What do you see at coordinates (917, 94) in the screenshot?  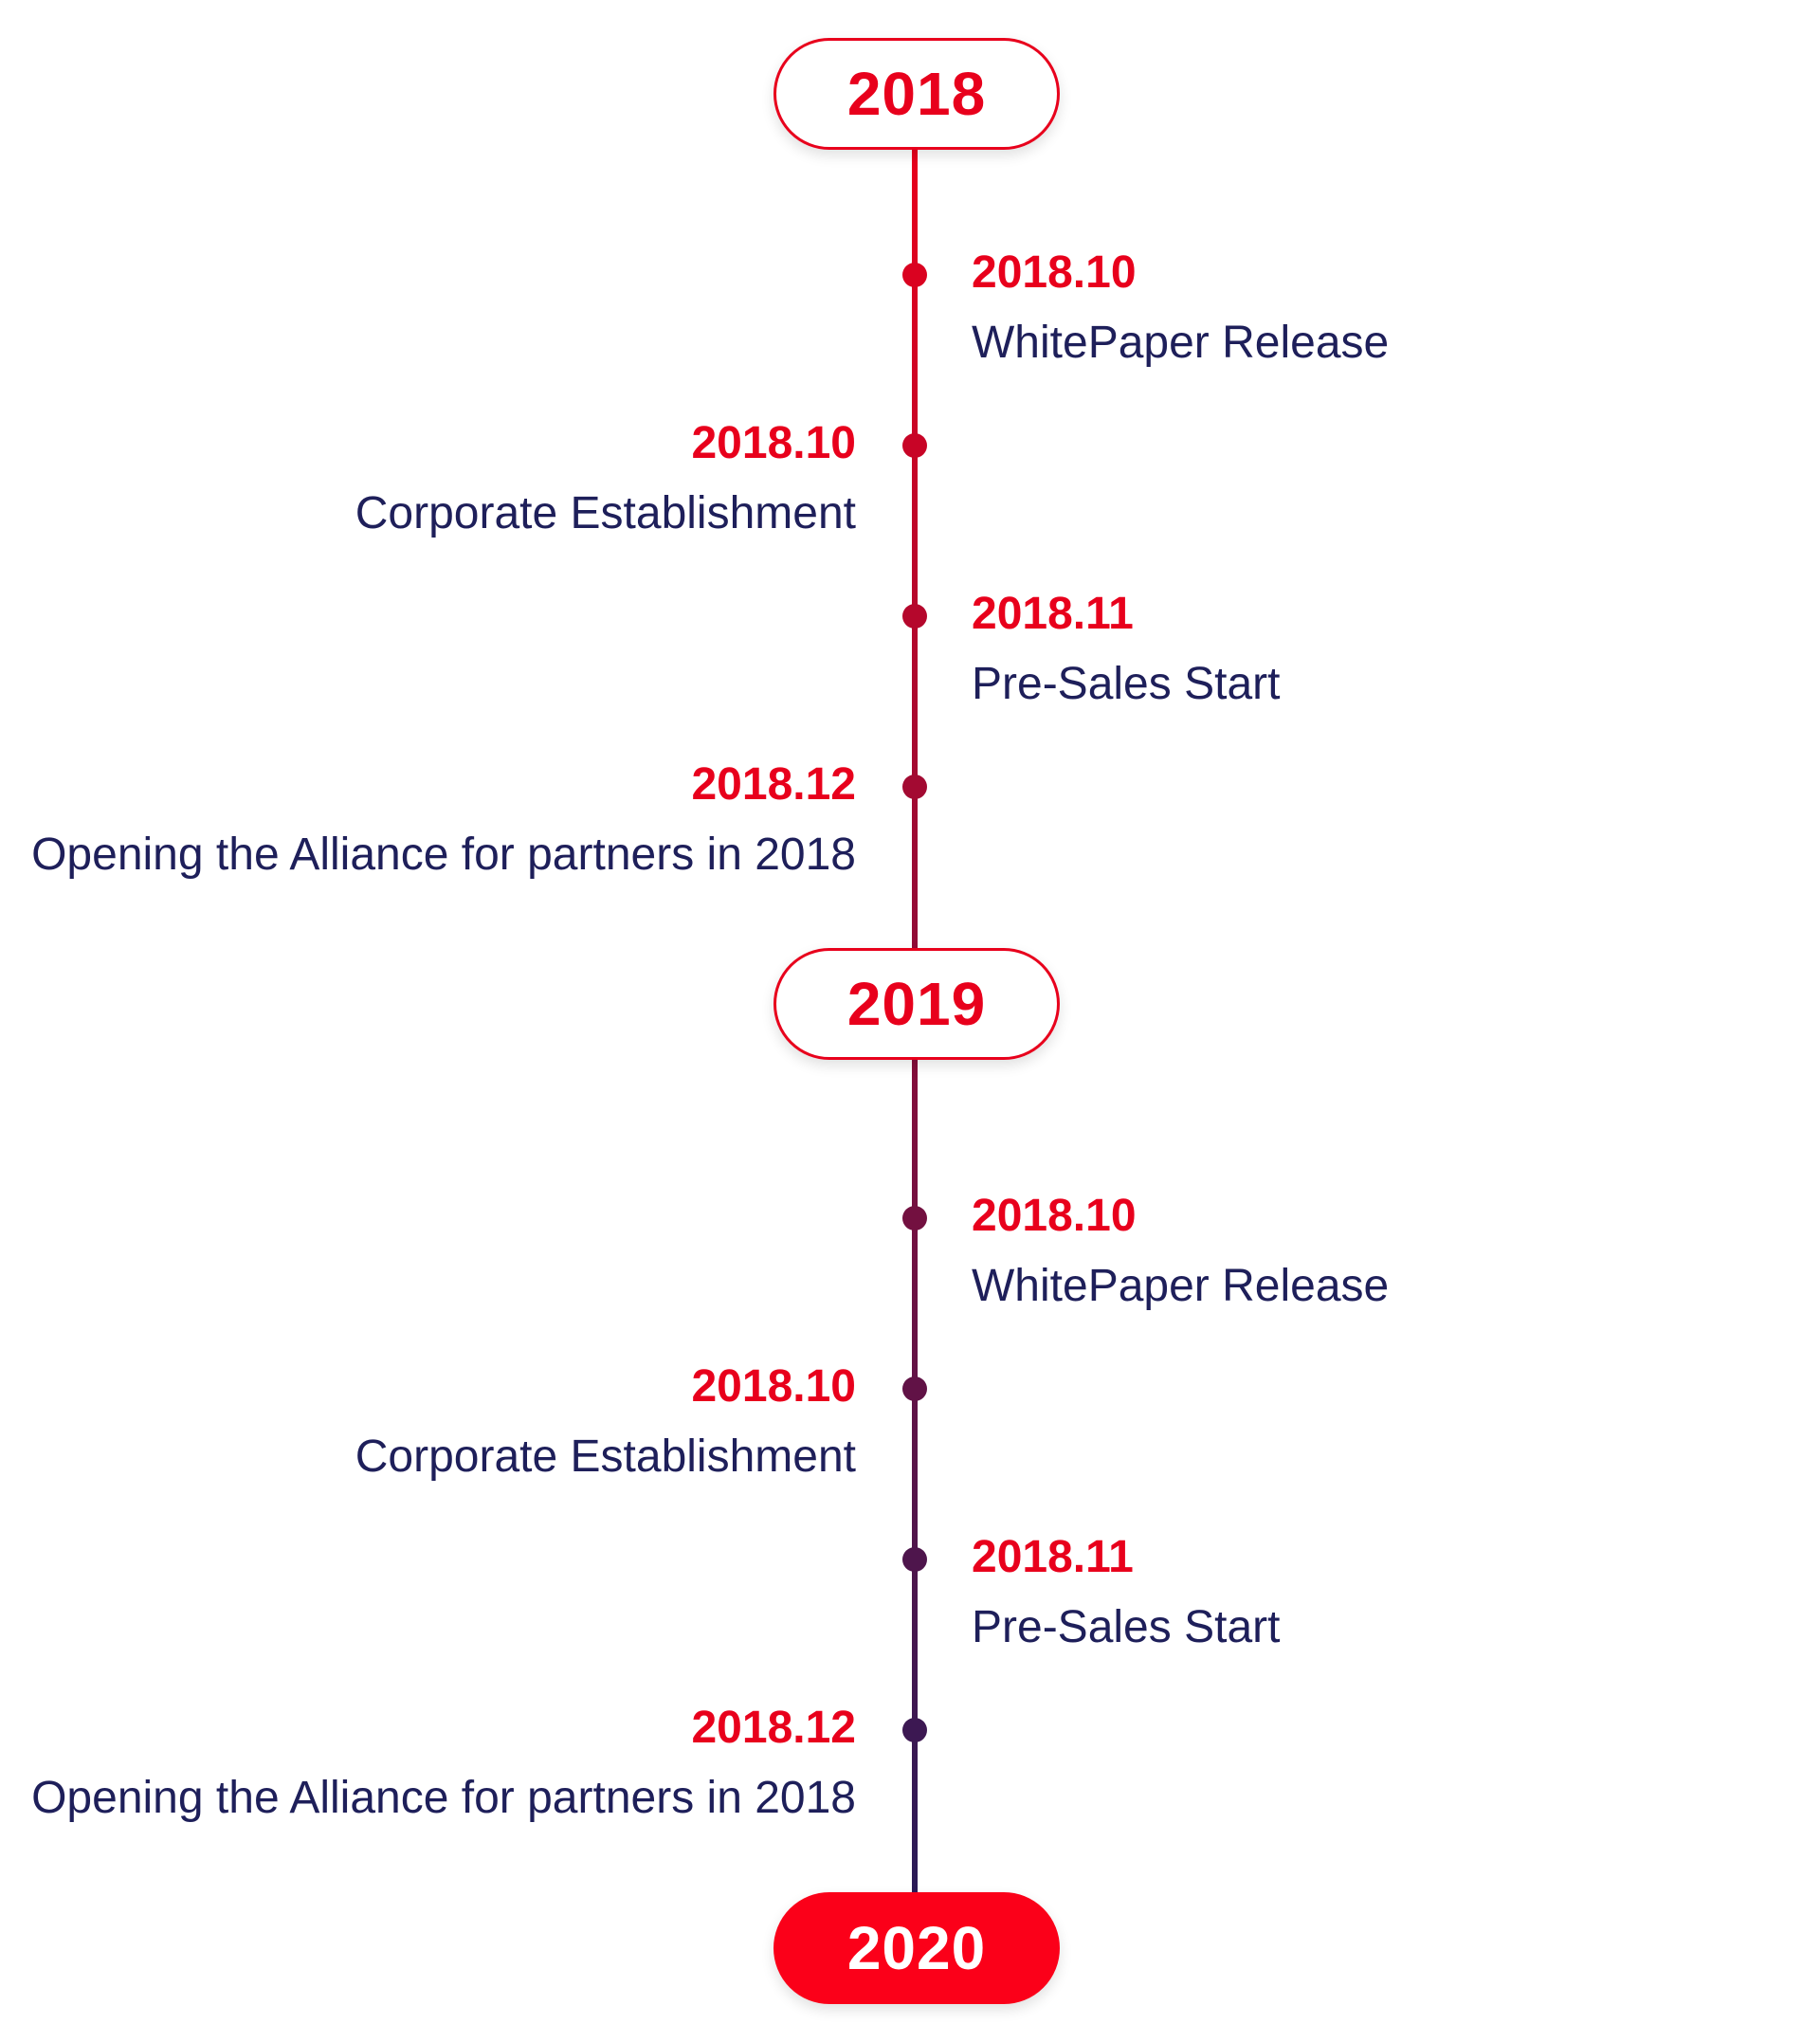 I see `year-pill-2018: 2018` at bounding box center [917, 94].